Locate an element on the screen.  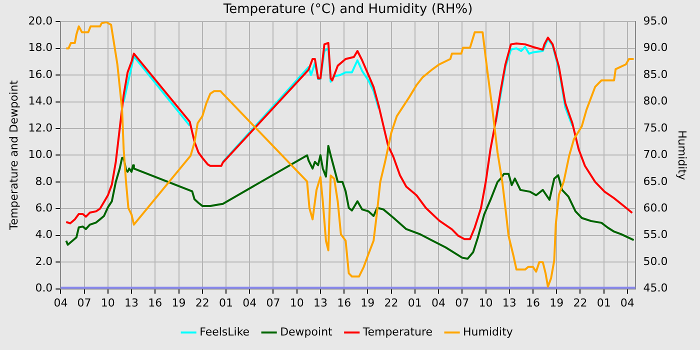
y-tick-label: 4.0 is located at coordinates (44, 235).